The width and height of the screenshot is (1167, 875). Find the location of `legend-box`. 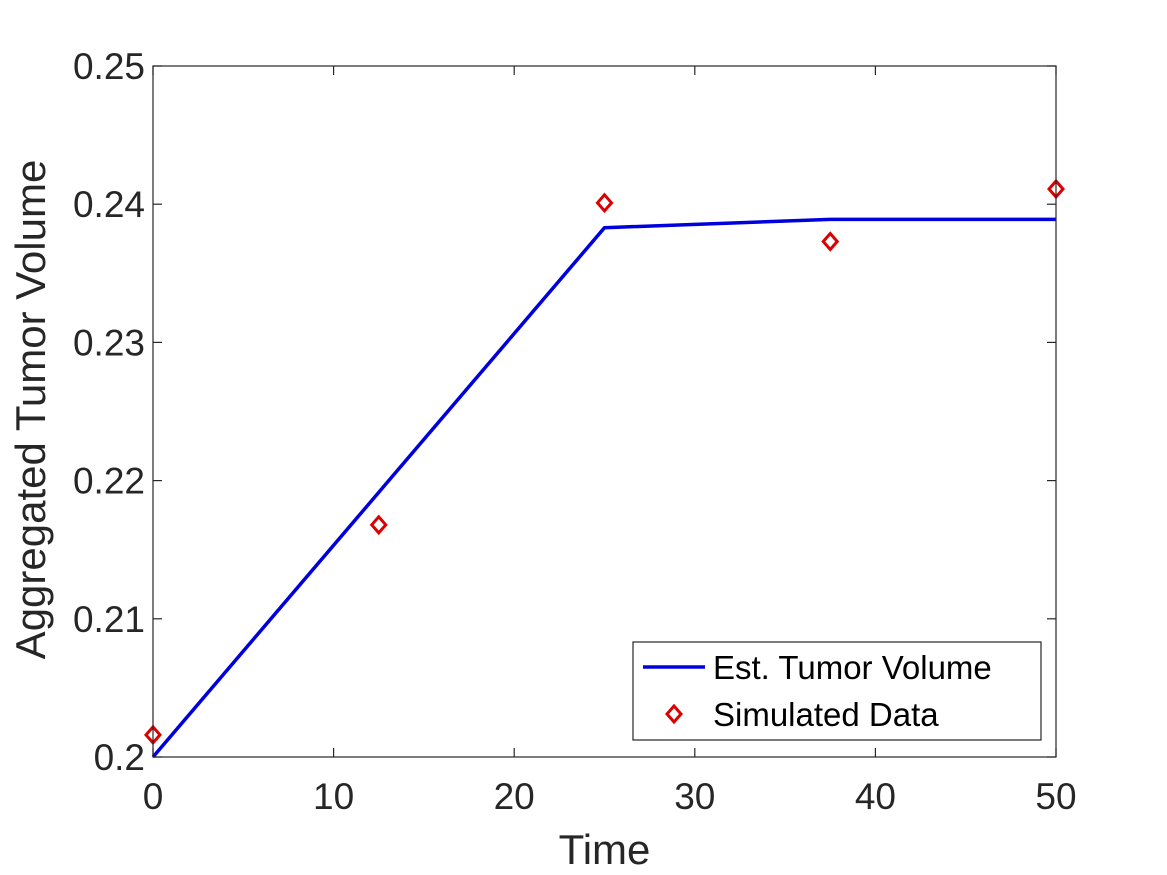

legend-box is located at coordinates (837, 691).